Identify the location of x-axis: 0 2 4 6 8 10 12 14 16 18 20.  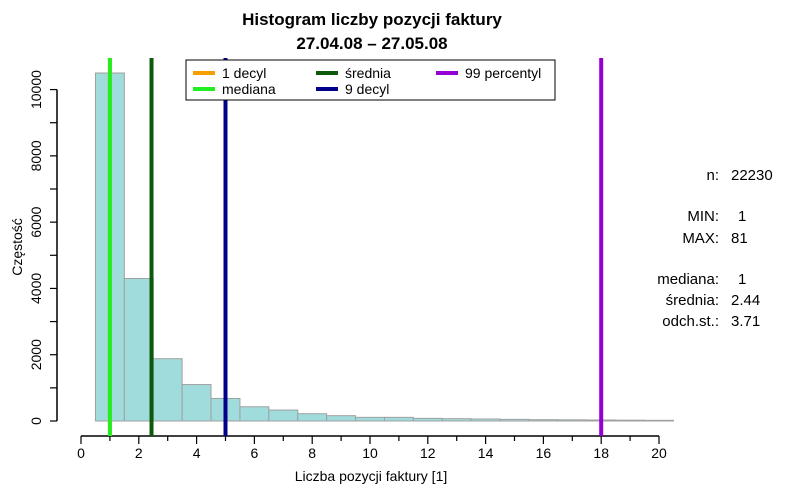
(372, 448).